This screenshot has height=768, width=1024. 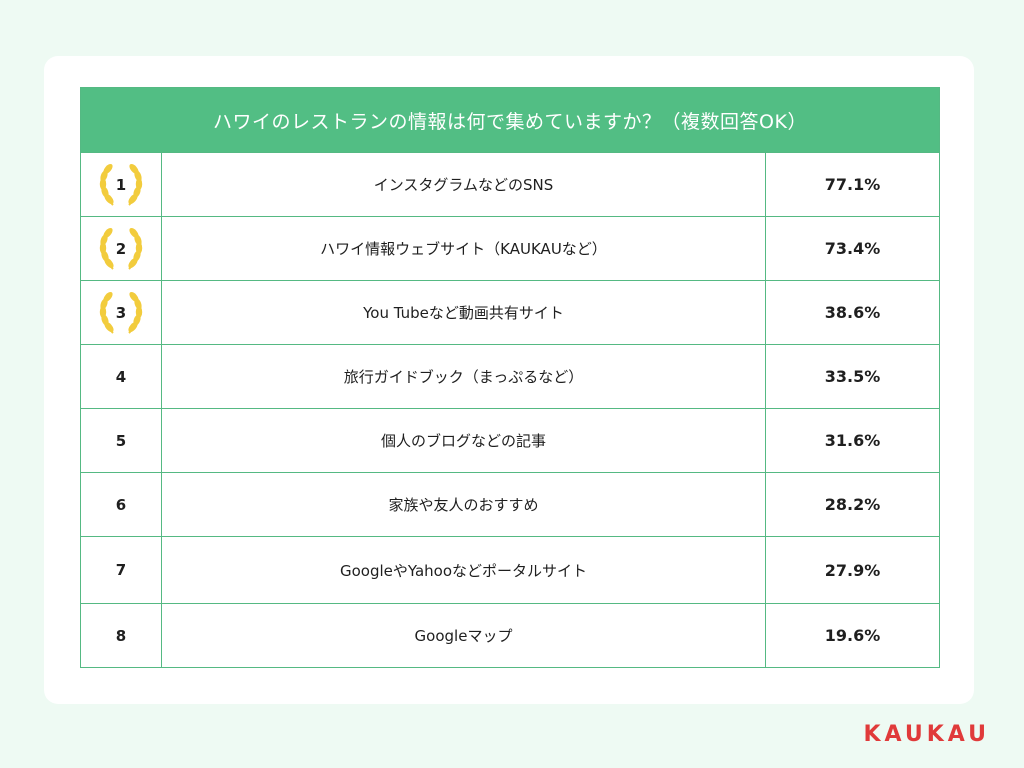 What do you see at coordinates (464, 504) in the screenshot?
I see `source-label: 家族や友人のおすすめ` at bounding box center [464, 504].